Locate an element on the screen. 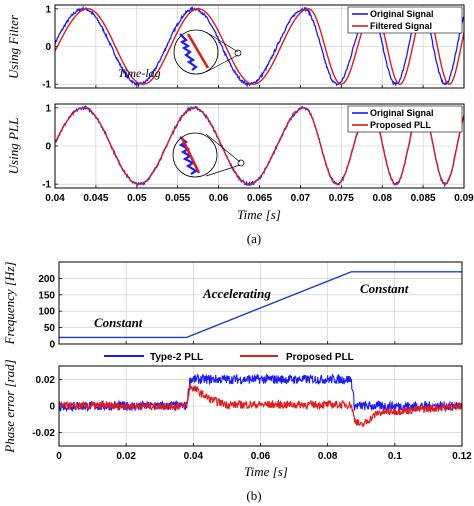  x-tick-label: 0.085 is located at coordinates (423, 198).